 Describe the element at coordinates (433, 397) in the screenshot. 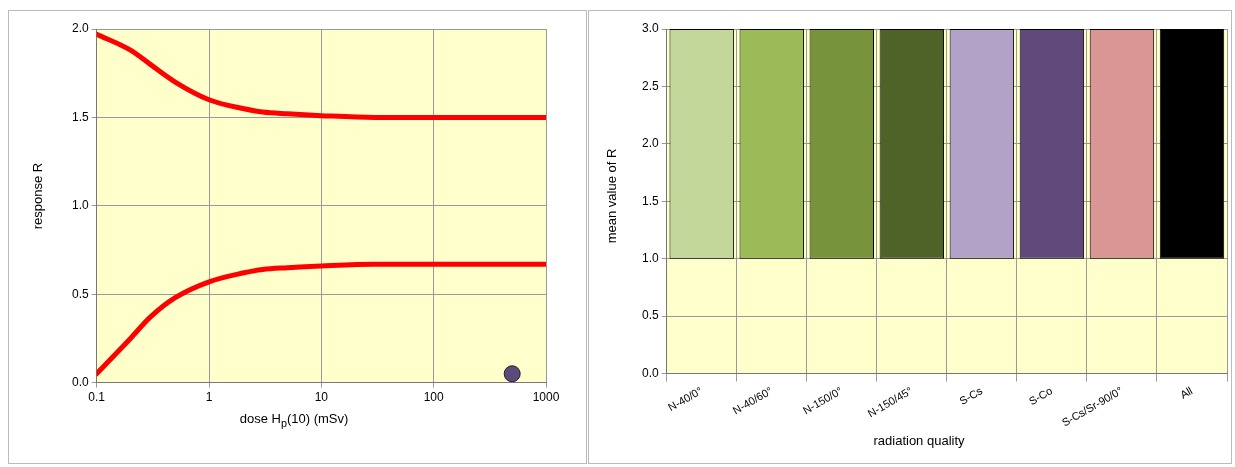

I see `x-tick-label: 100` at that location.